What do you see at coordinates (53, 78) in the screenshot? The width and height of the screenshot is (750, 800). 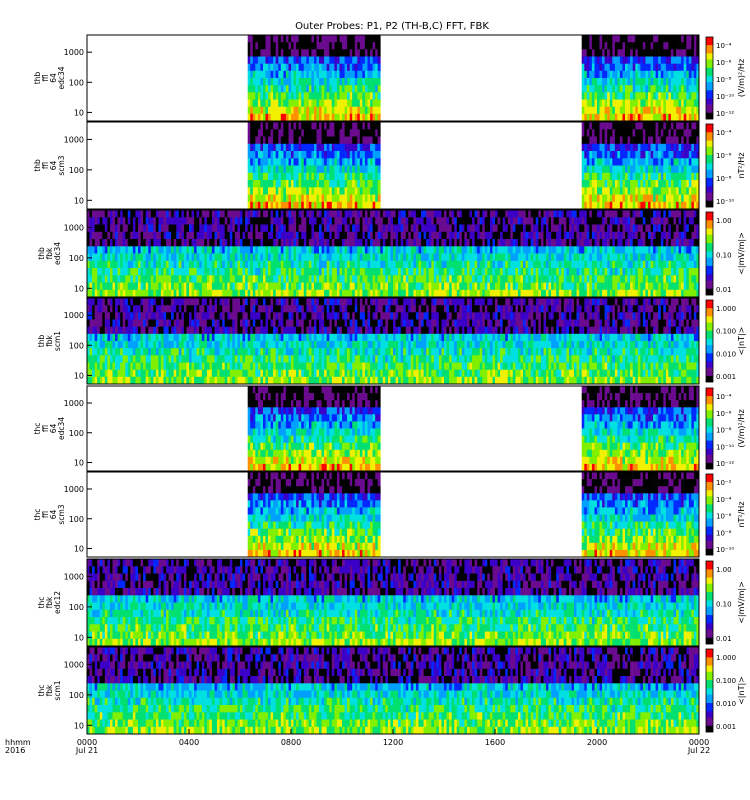 I see `panel-ylabel: 64` at bounding box center [53, 78].